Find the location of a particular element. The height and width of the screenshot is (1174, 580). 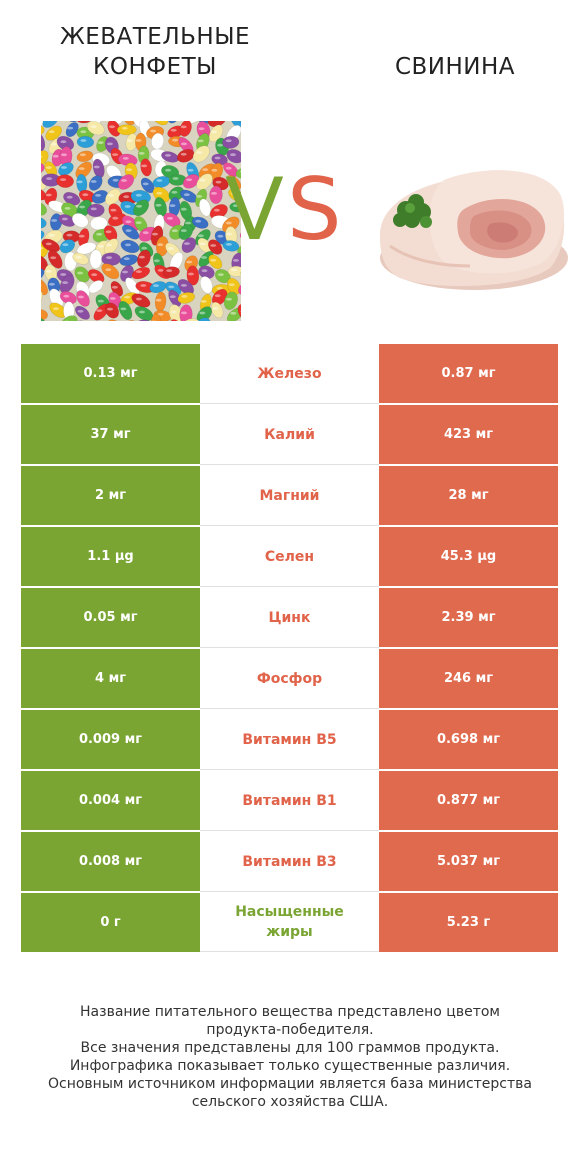

left-product-title: ЖЕВАТЕЛЬНЫЕ КОНФЕТЫ is located at coordinates (155, 52).